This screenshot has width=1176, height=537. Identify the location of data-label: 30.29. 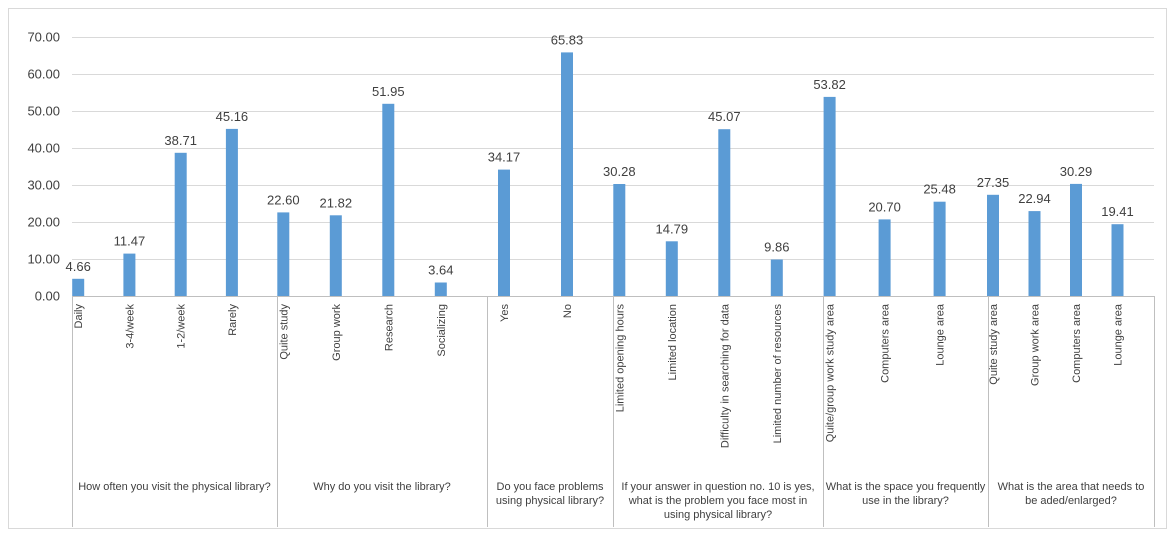
(1076, 171).